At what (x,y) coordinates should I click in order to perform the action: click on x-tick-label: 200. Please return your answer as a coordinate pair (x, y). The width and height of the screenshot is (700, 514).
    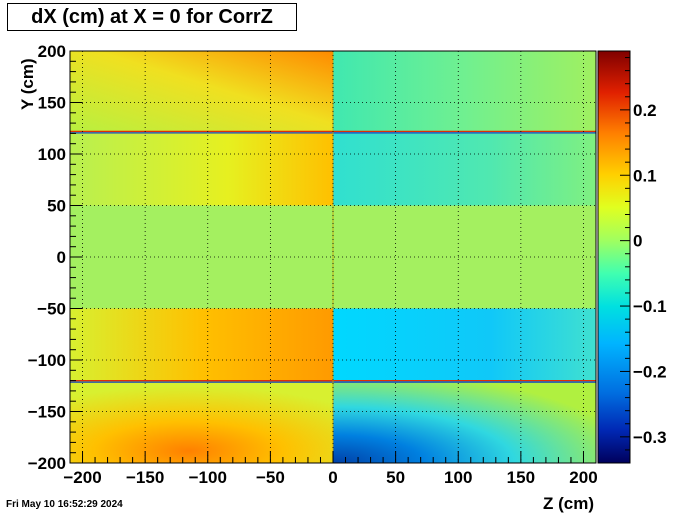
    Looking at the image, I should click on (583, 477).